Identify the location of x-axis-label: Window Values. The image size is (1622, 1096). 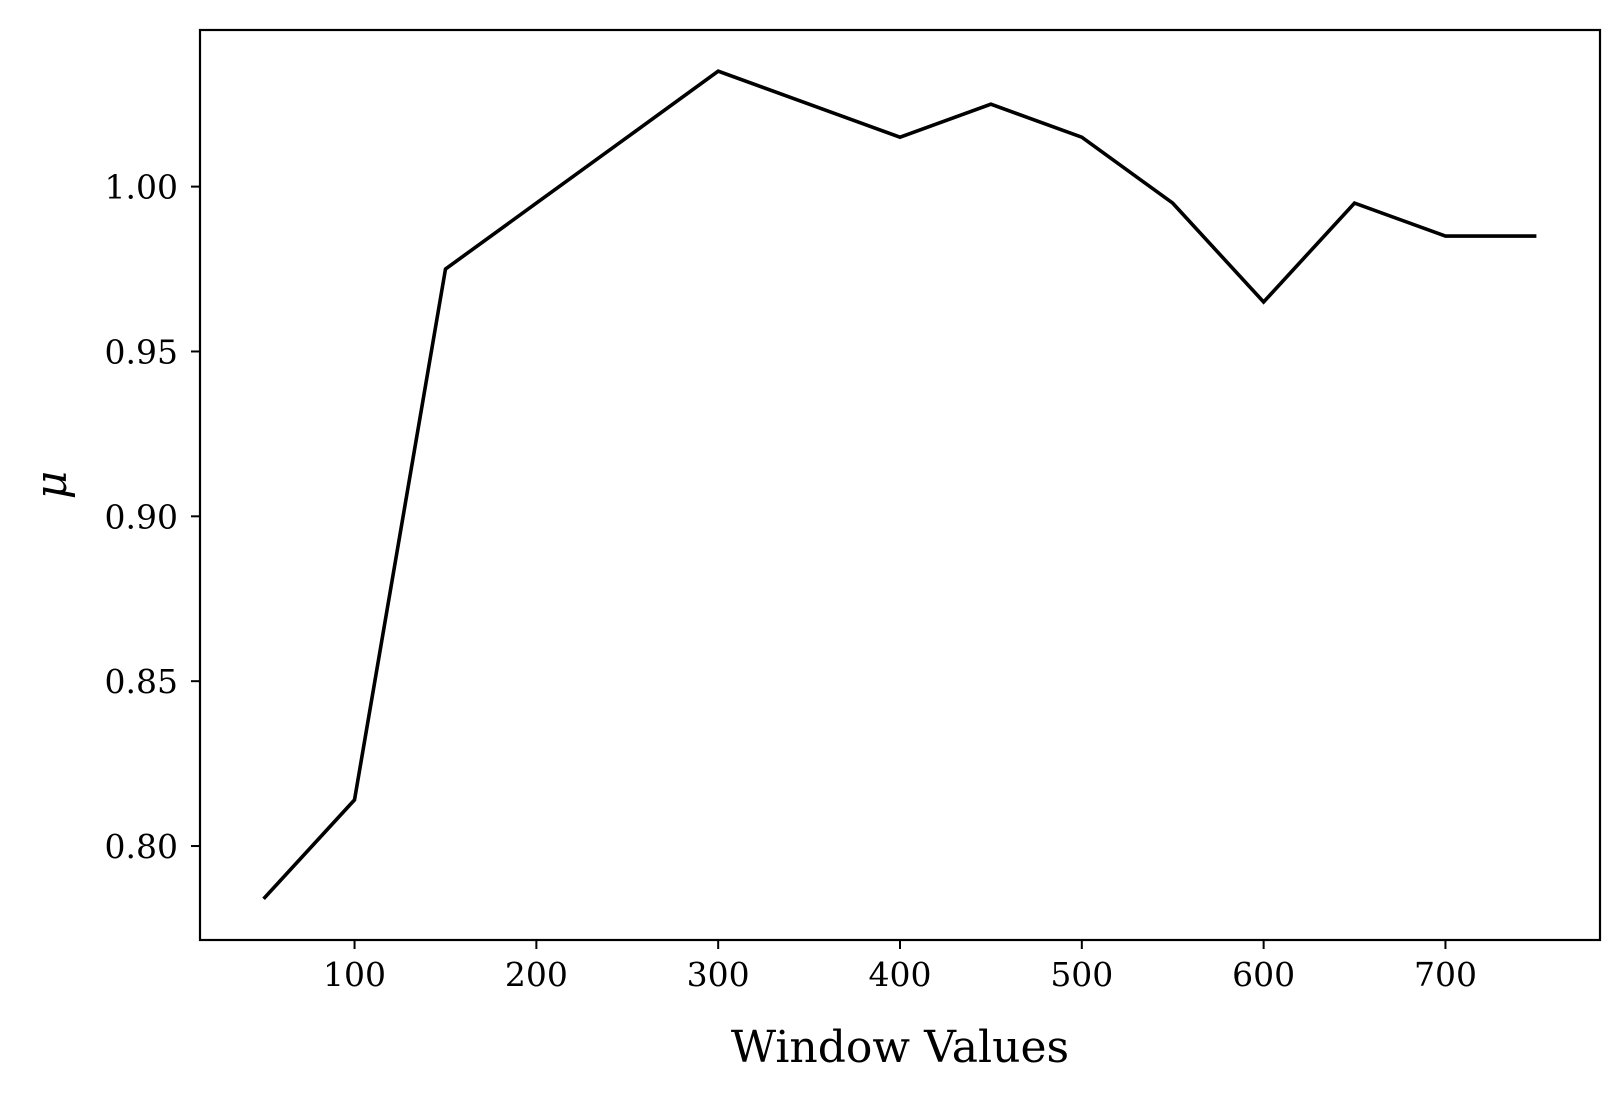
(900, 1047).